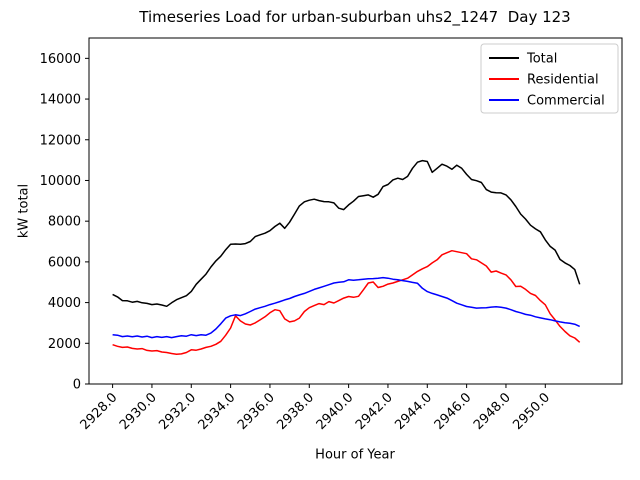 This screenshot has width=640, height=480. I want to click on svg-text: 8000, so click(64, 222).